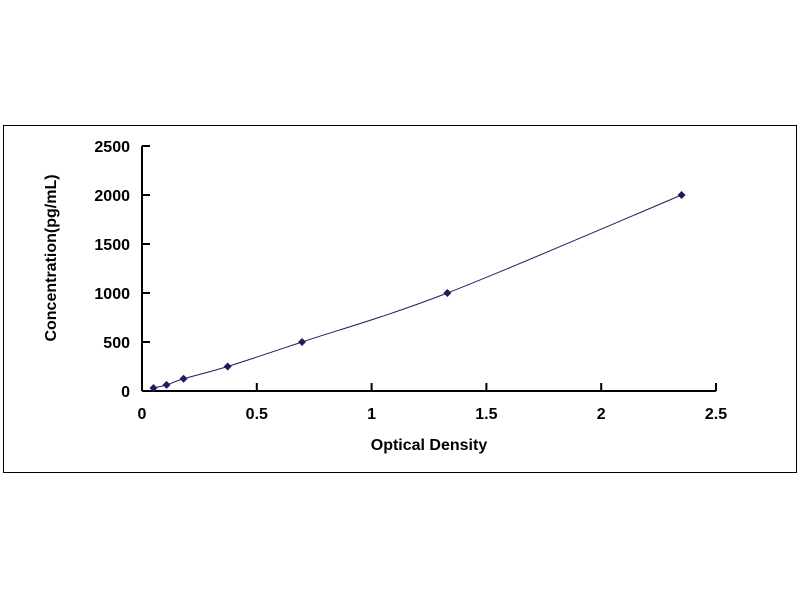 Image resolution: width=800 pixels, height=600 pixels. I want to click on x-tick-label: 0, so click(142, 414).